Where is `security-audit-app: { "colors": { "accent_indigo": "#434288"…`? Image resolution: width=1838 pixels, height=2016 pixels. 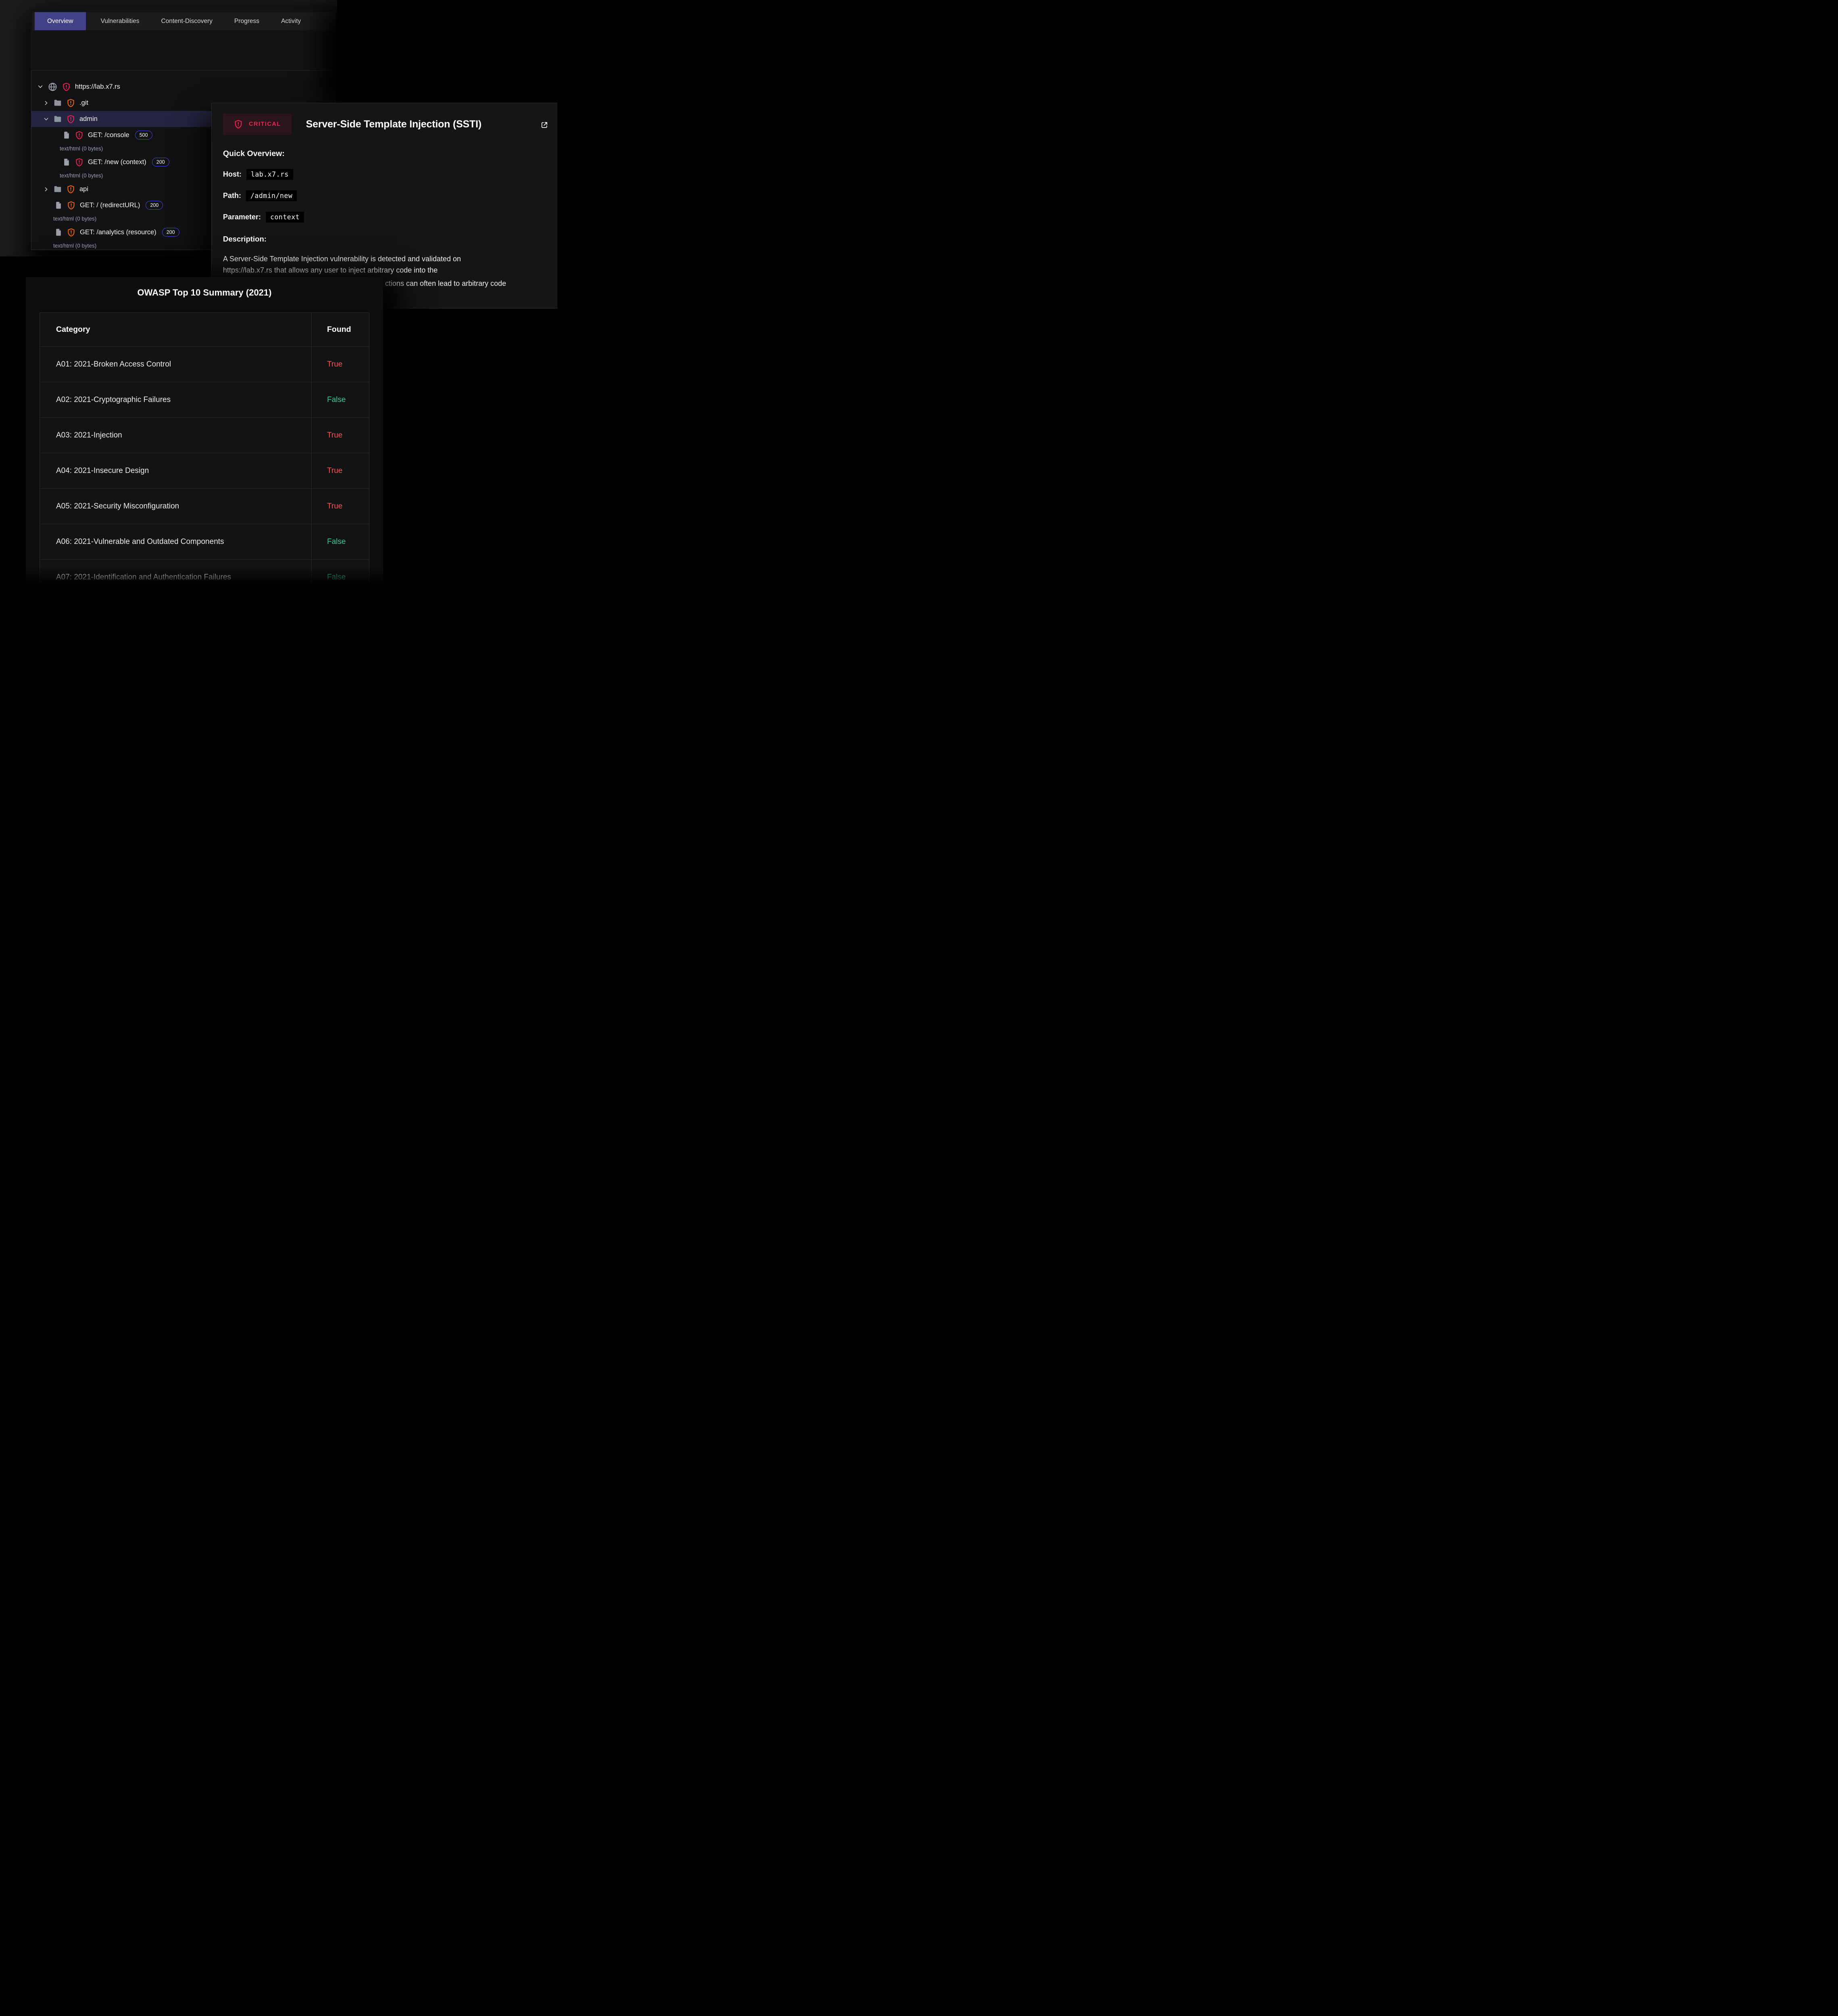
security-audit-app: { "colors": { "accent_indigo": "#434288"… is located at coordinates (278, 316).